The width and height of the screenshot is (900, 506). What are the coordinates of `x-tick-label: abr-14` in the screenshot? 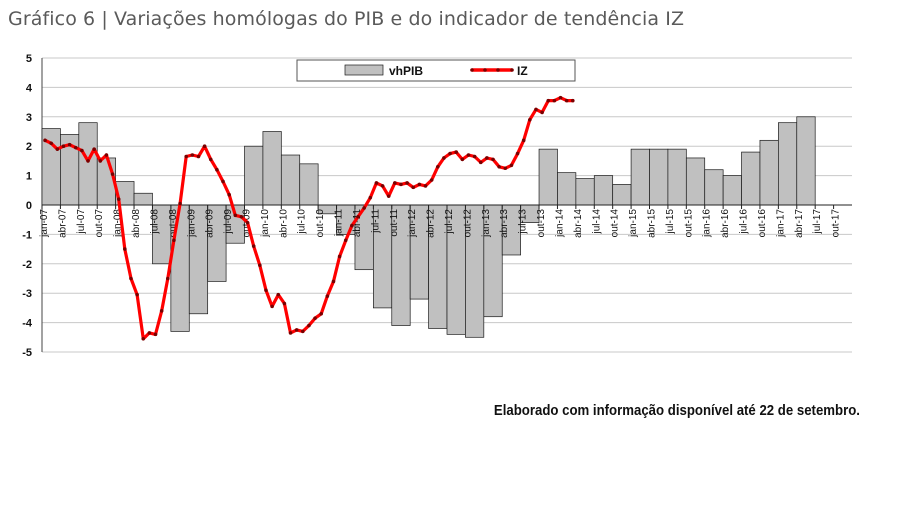 It's located at (578, 223).